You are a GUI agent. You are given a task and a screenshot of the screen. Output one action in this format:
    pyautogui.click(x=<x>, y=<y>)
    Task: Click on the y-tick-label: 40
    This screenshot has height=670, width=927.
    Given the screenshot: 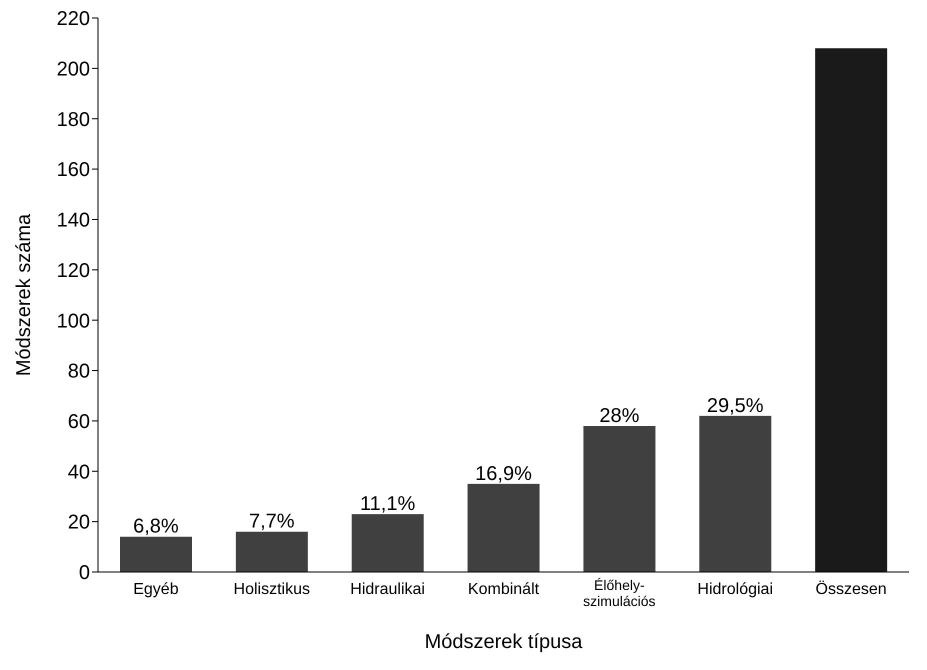 What is the action you would take?
    pyautogui.click(x=79, y=472)
    